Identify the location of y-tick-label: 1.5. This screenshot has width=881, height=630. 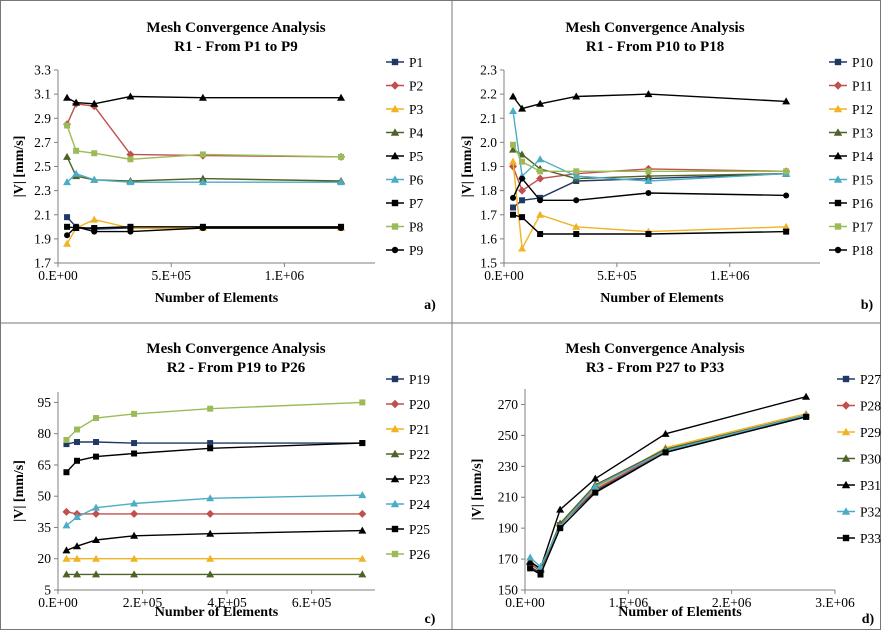
(488, 263).